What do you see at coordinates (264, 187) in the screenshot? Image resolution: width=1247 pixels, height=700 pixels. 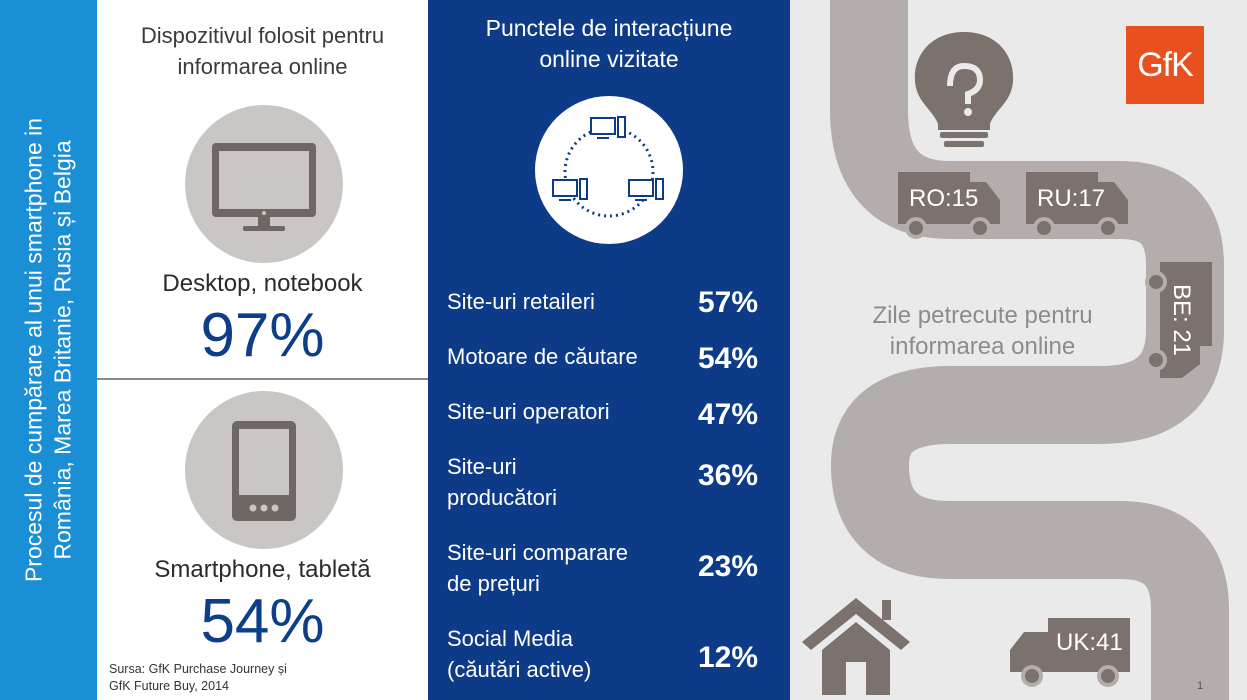 I see `desktop-monitor-icon` at bounding box center [264, 187].